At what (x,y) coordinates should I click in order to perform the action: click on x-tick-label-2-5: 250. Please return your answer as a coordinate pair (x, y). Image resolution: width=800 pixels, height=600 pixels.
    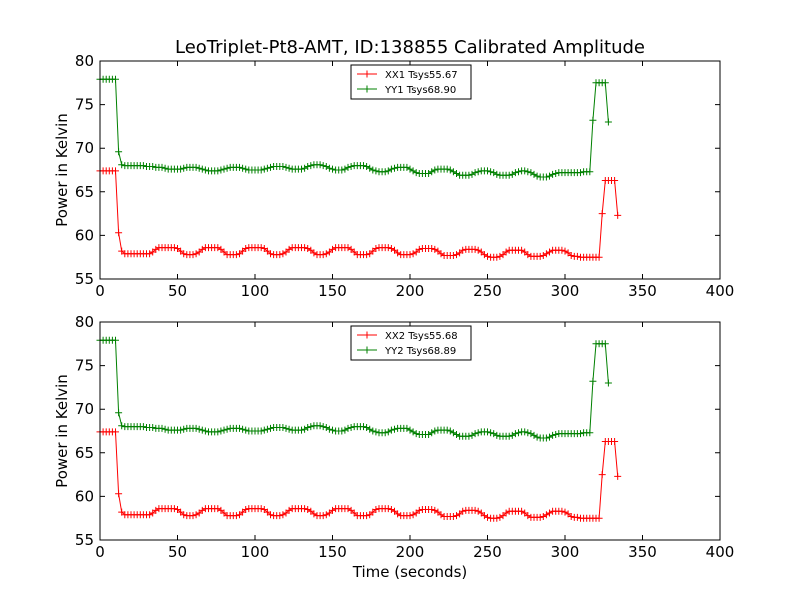
    Looking at the image, I should click on (487, 552).